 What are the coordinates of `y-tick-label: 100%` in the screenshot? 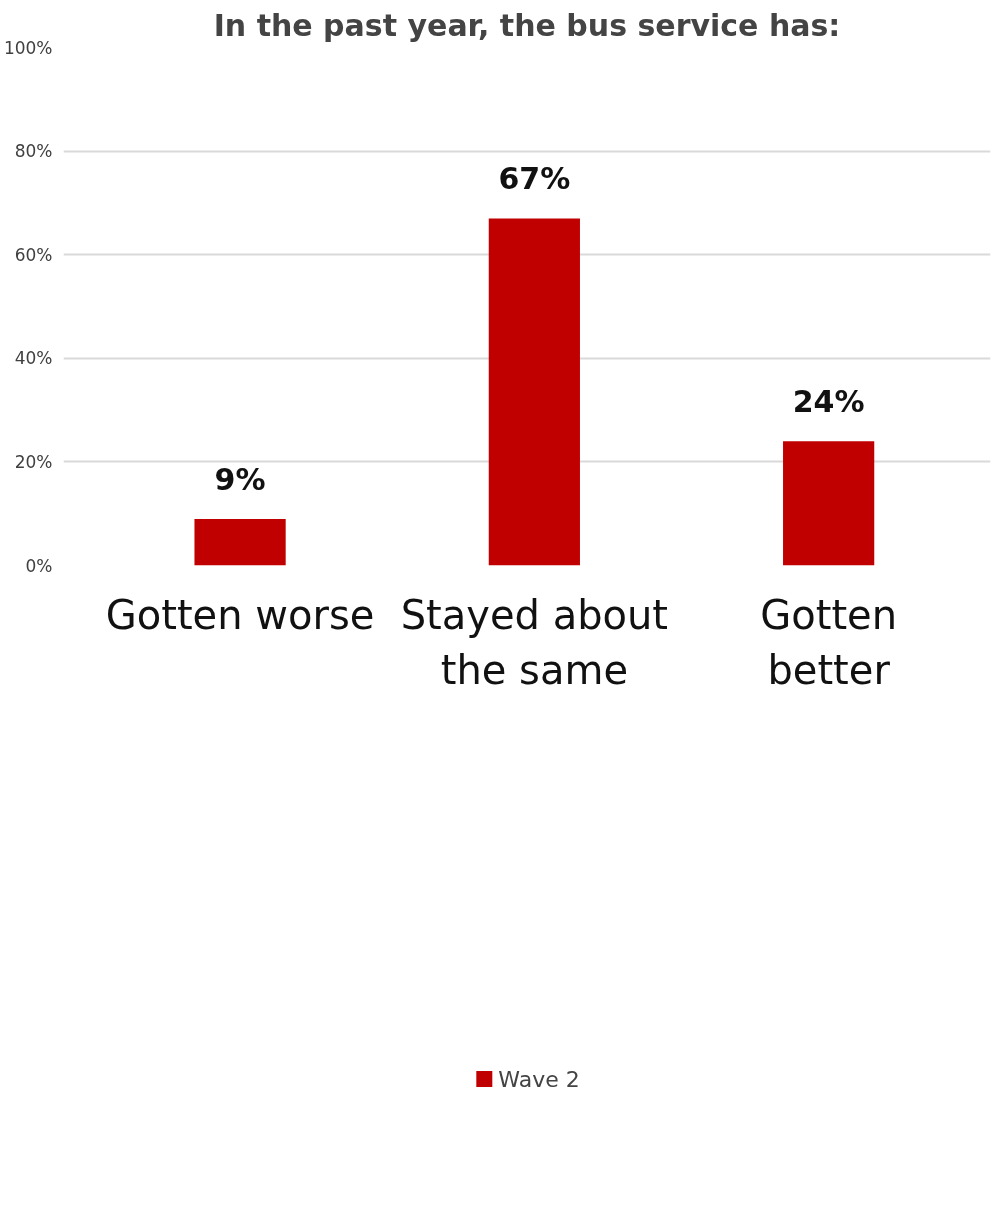 It's located at (28, 47).